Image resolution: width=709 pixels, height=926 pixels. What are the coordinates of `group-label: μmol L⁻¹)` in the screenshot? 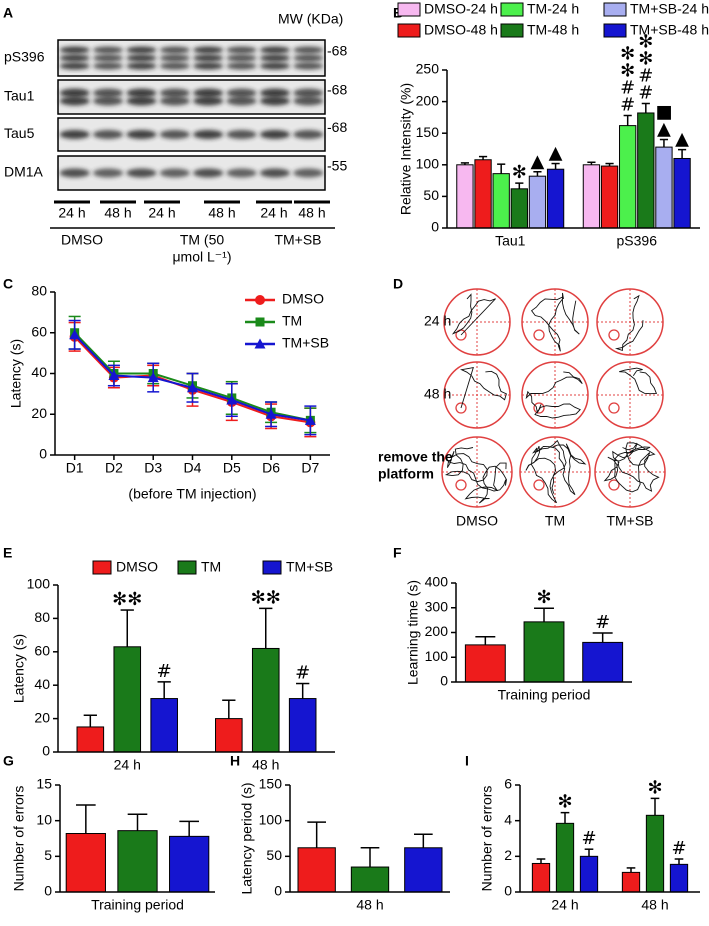 It's located at (201, 257).